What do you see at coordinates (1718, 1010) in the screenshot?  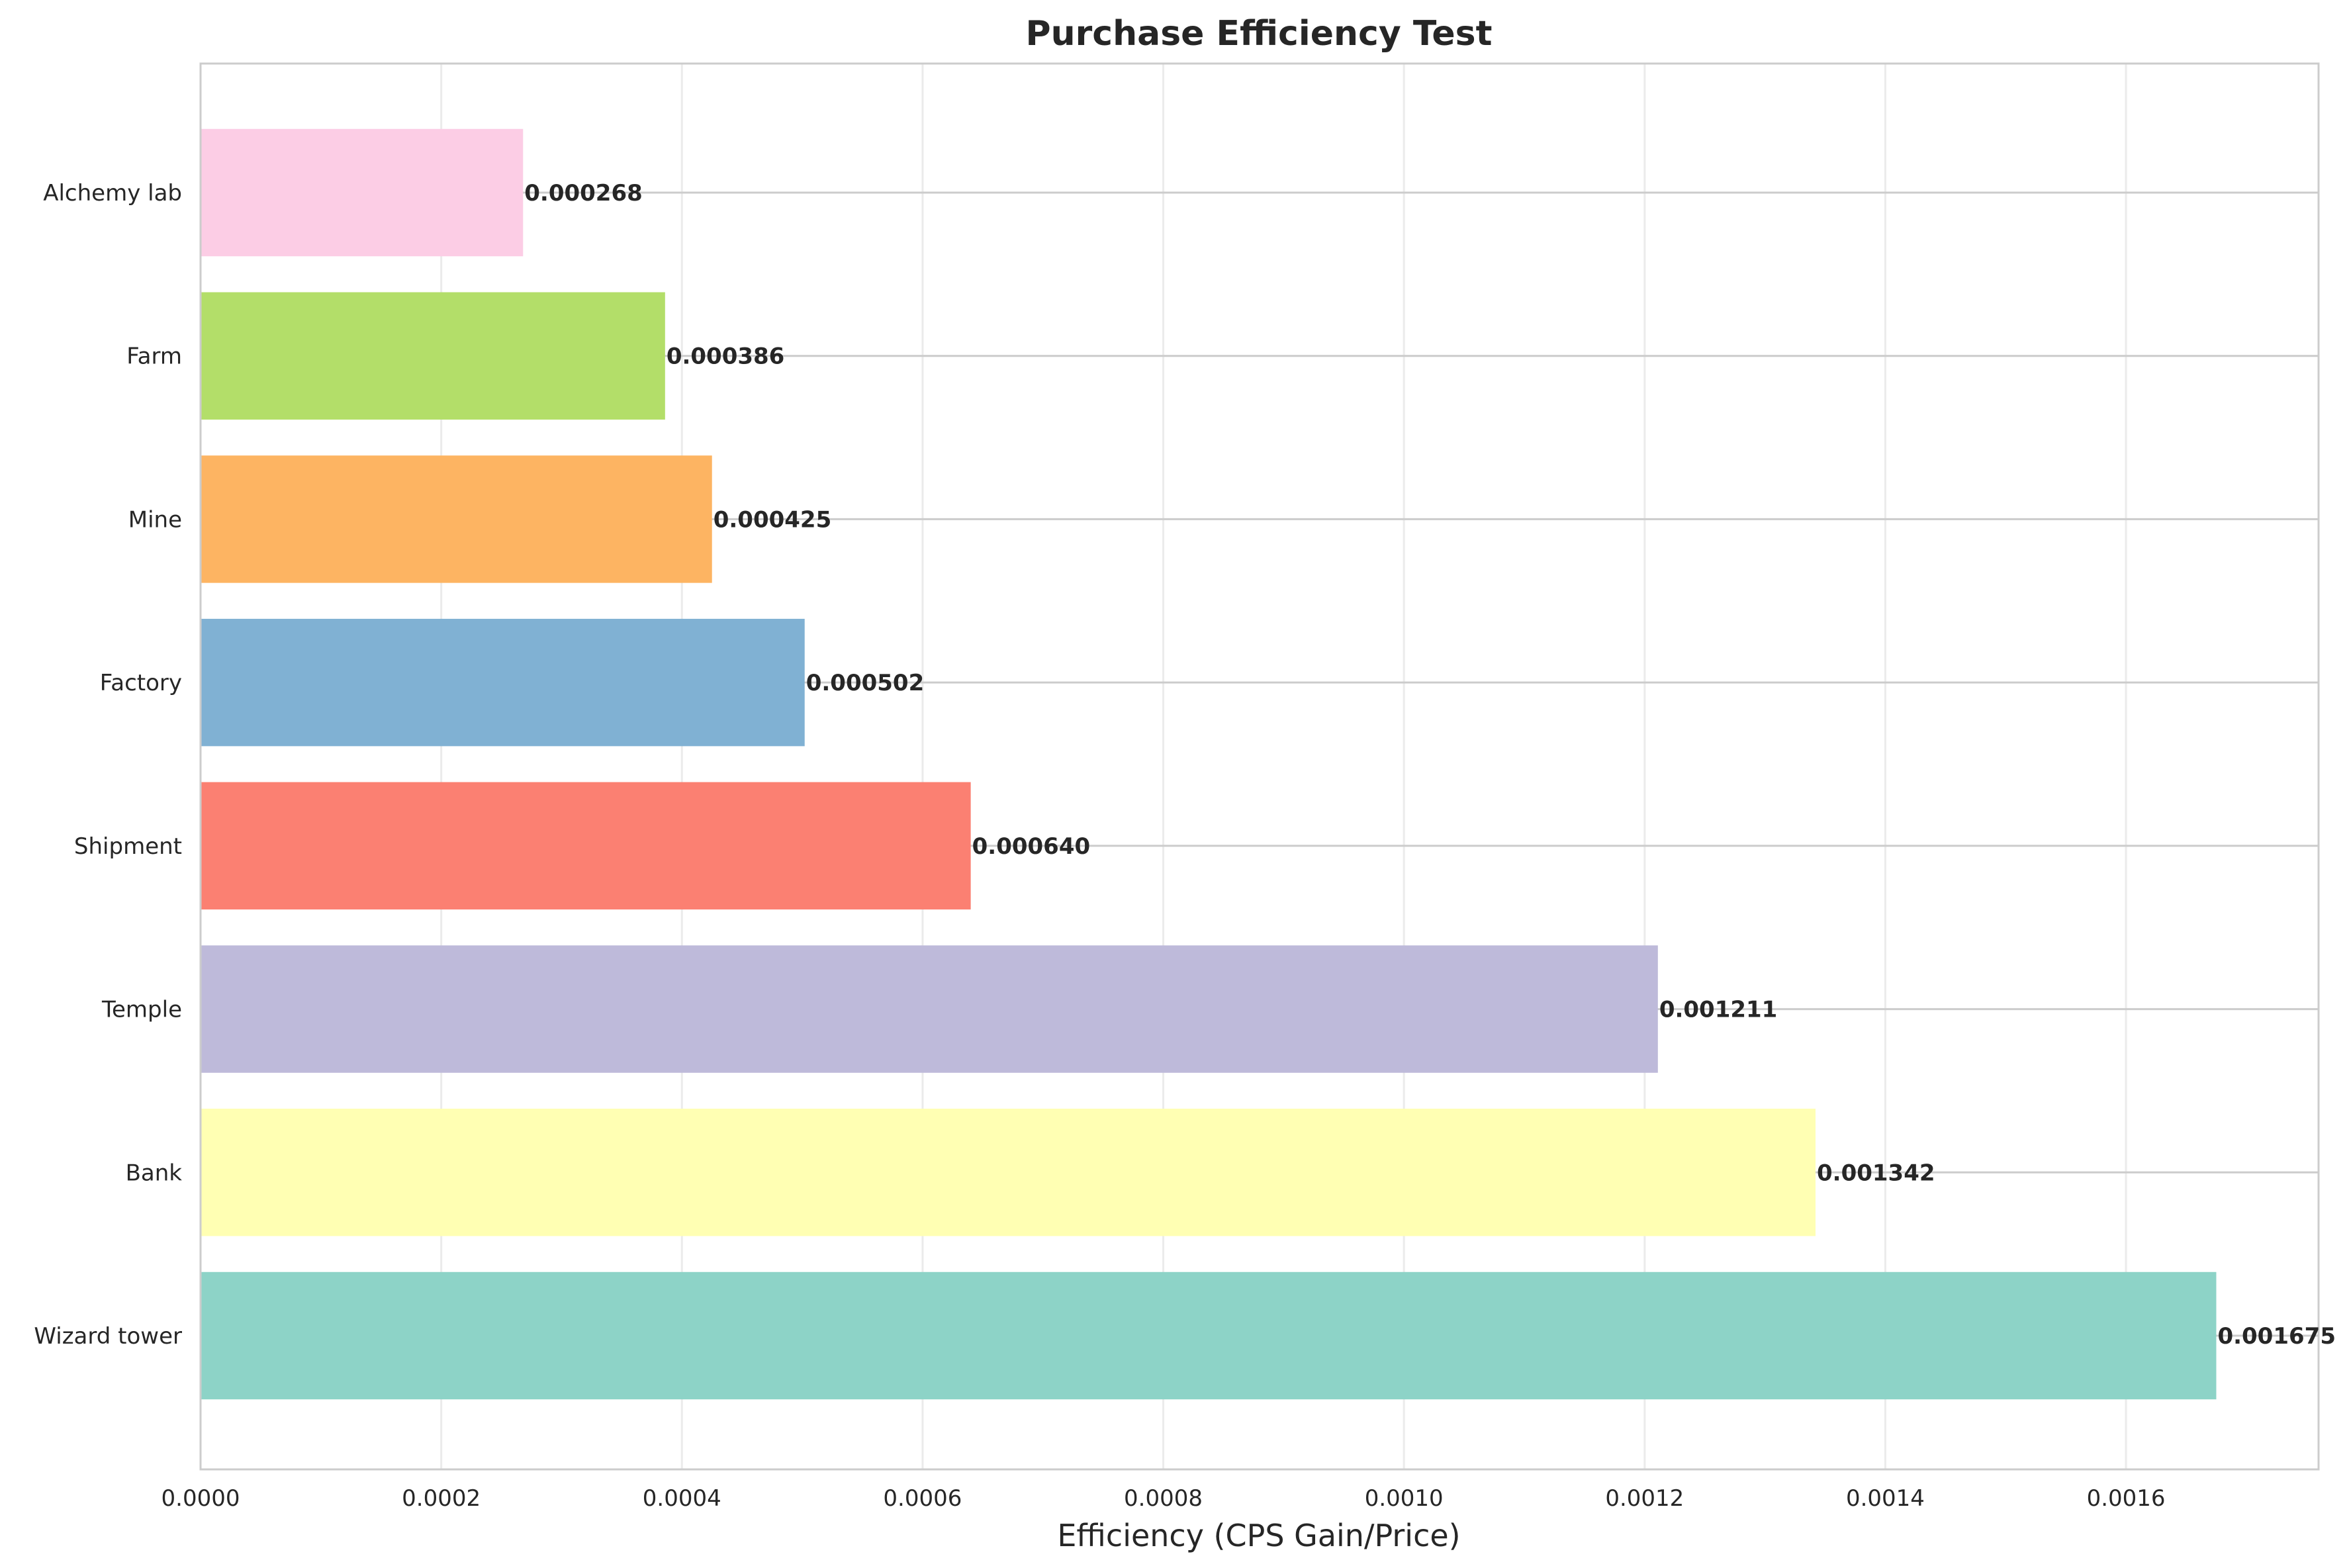 I see `data-label: 0.001211` at bounding box center [1718, 1010].